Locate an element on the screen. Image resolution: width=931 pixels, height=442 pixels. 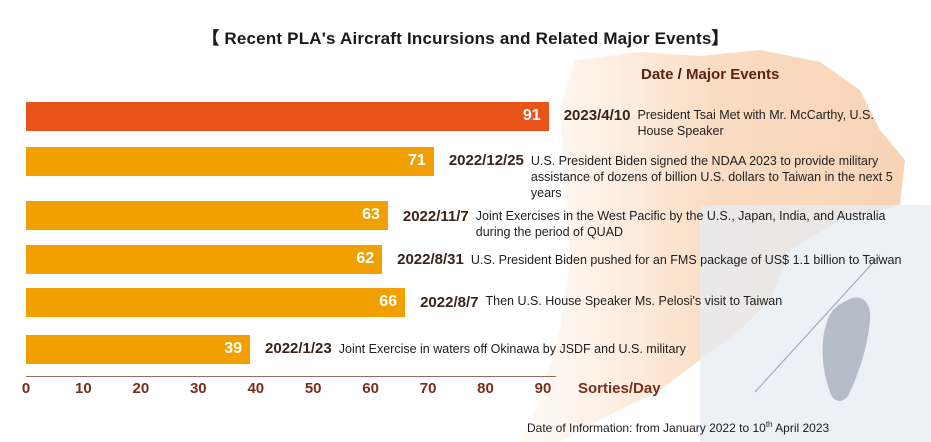
x-axis-label: Sorties/Day is located at coordinates (619, 388).